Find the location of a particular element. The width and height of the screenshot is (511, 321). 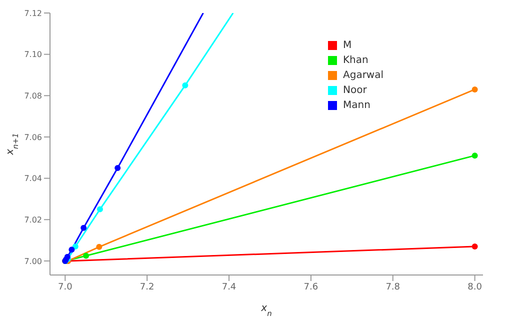

y-tick-label: 7.10 is located at coordinates (33, 55).